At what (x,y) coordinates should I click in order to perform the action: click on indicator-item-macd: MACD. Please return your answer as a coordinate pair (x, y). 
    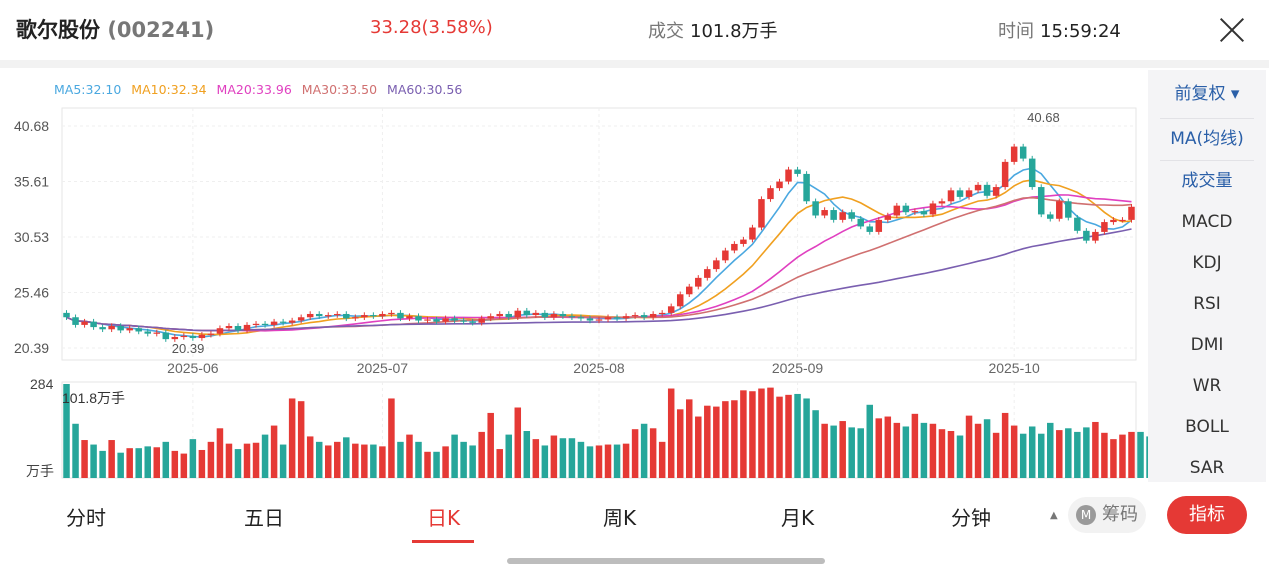
    Looking at the image, I should click on (1207, 222).